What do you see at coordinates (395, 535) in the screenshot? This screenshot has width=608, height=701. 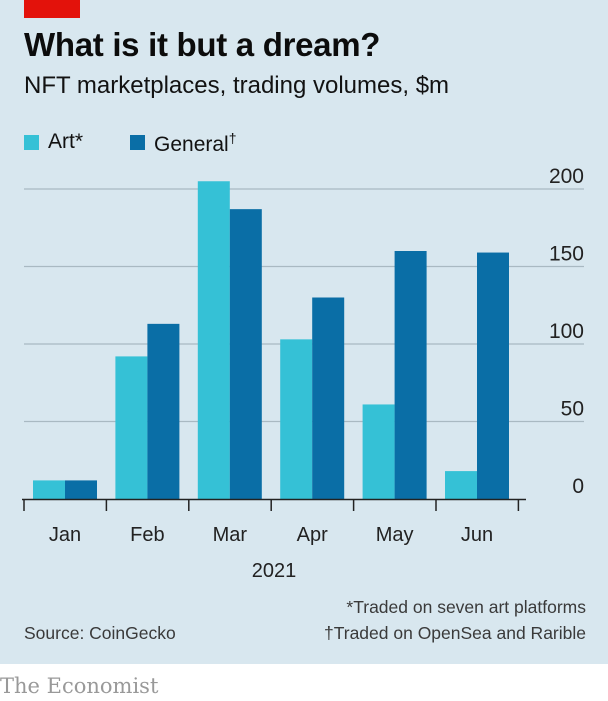 I see `x-tick-label-may: May` at bounding box center [395, 535].